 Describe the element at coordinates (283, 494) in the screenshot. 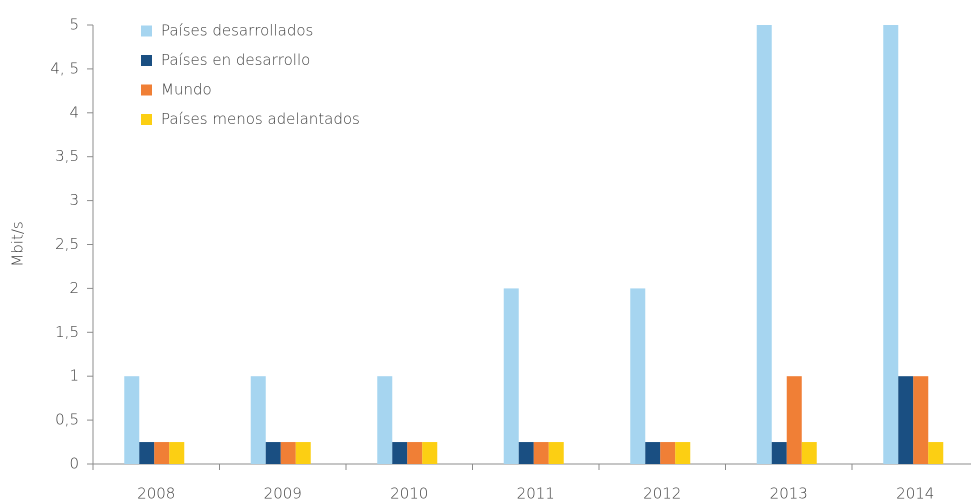

I see `x-tick-label: 2009` at that location.